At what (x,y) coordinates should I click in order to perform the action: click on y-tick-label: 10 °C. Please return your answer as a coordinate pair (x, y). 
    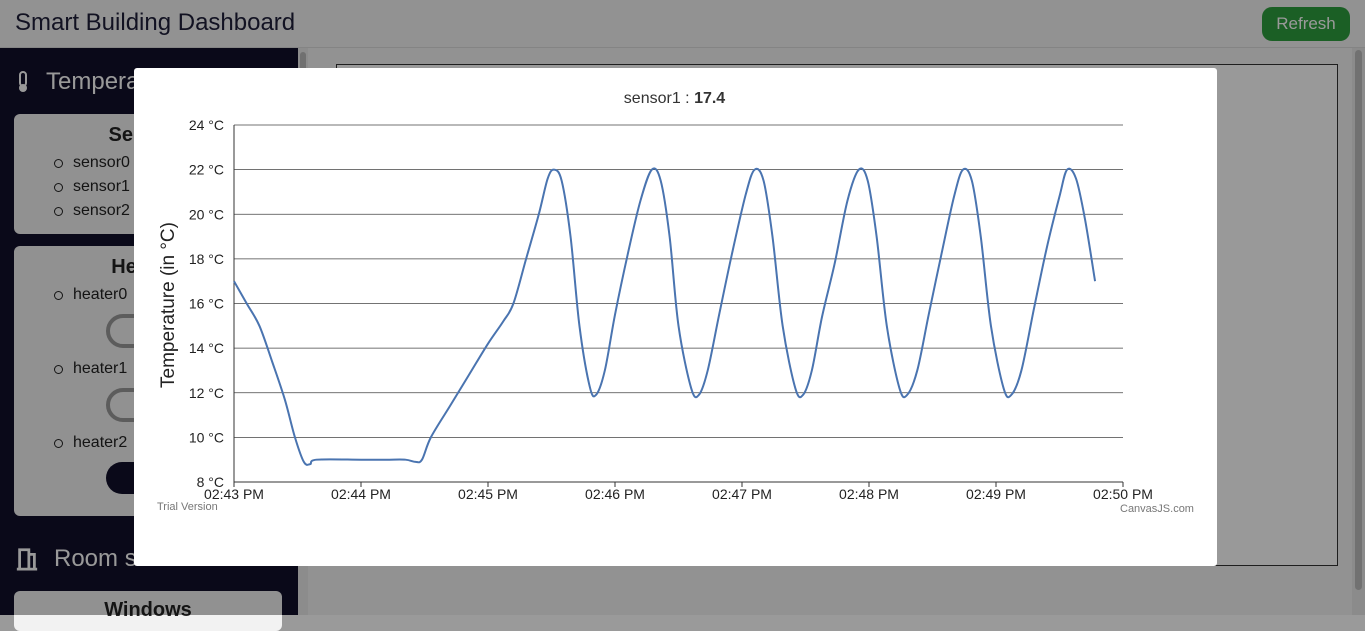
    Looking at the image, I should click on (206, 437).